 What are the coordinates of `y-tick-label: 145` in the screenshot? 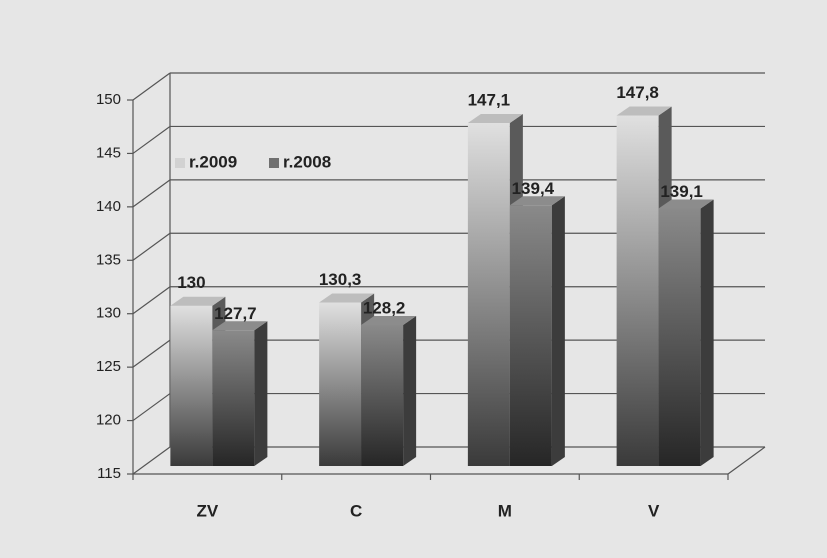 It's located at (108, 152).